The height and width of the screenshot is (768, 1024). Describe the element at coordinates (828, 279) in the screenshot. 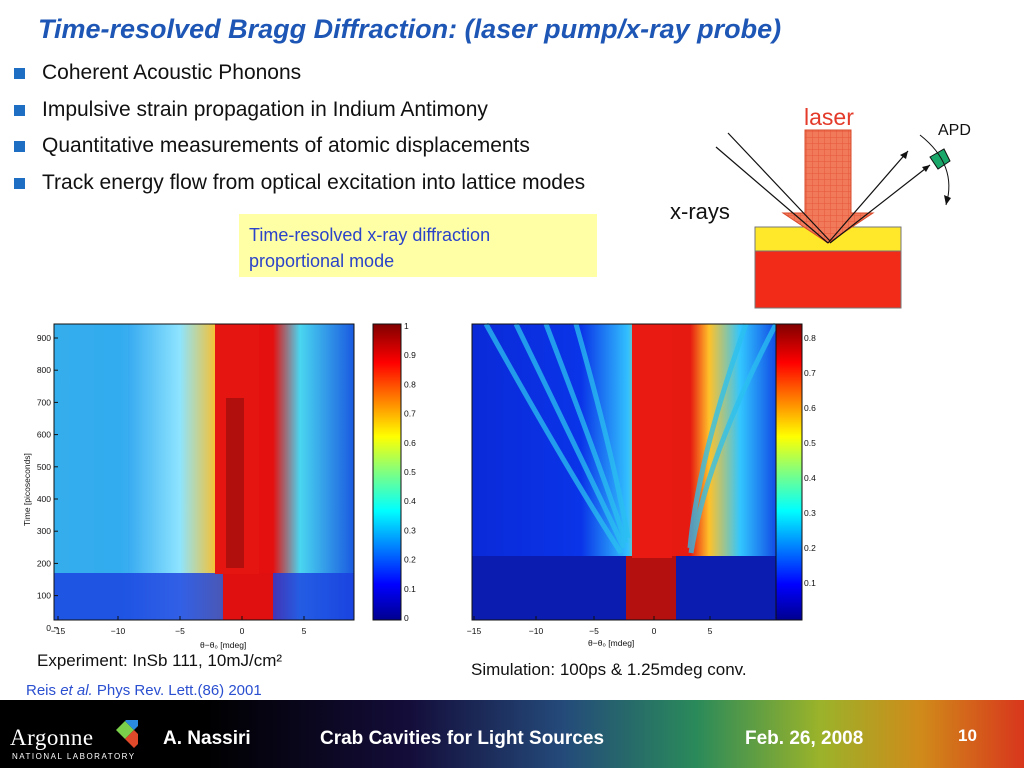

I see `sample-substrate` at that location.